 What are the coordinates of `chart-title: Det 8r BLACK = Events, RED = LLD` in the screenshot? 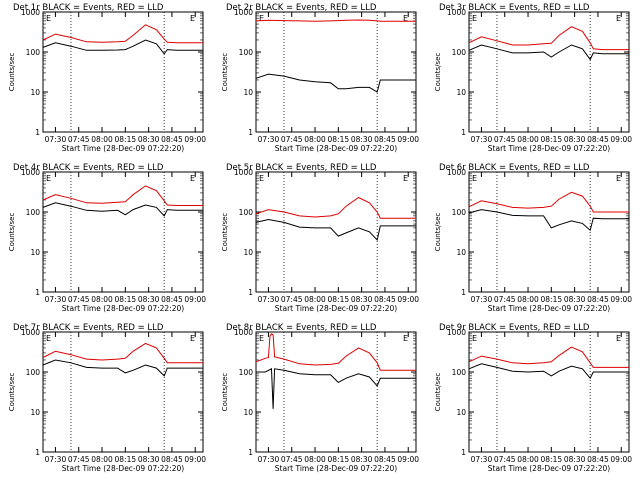 It's located at (301, 328).